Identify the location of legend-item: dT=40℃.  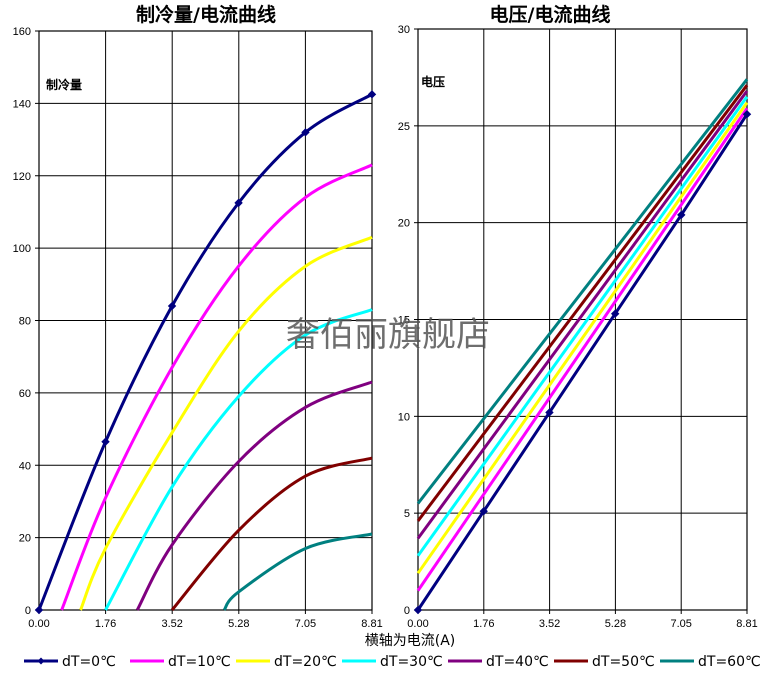
(498, 662).